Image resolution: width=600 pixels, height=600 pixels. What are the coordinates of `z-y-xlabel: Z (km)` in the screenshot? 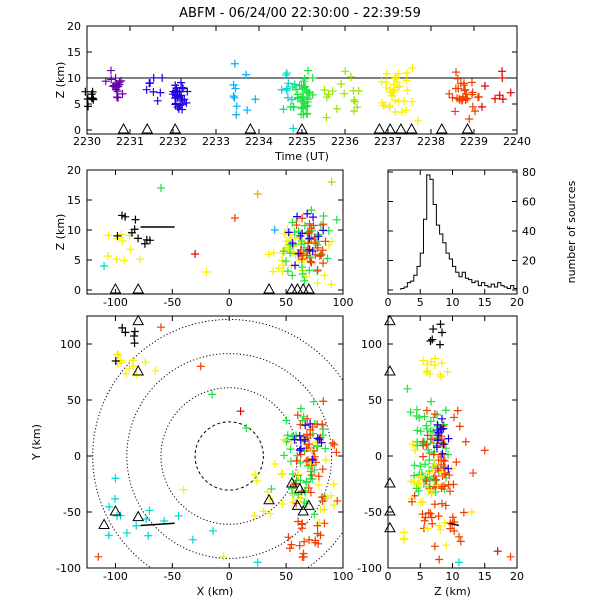 It's located at (452, 591).